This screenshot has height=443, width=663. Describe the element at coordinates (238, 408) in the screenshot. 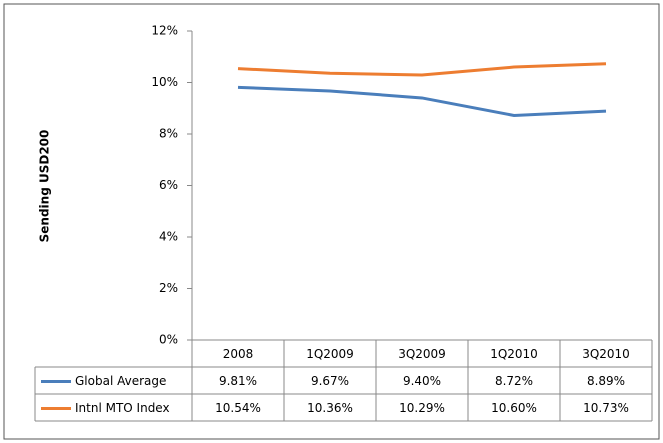

I see `table-value: 10.54%` at that location.